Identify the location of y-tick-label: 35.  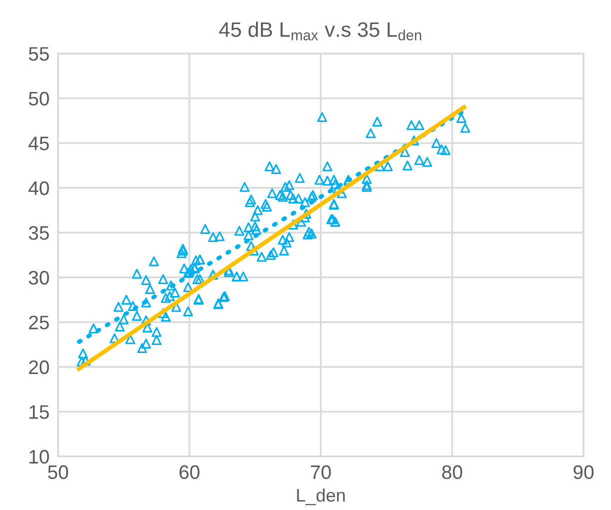
(38, 233).